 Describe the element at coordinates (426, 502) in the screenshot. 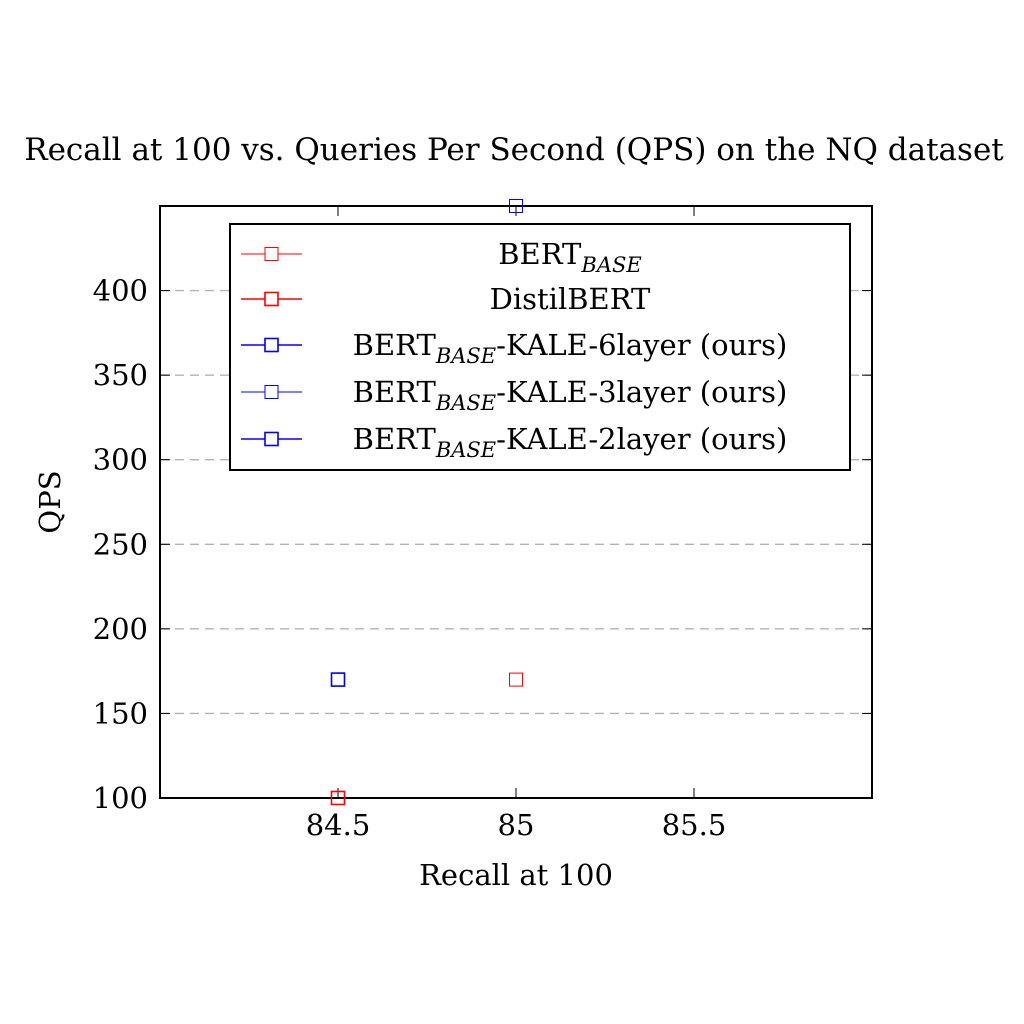

I see `data-points` at that location.